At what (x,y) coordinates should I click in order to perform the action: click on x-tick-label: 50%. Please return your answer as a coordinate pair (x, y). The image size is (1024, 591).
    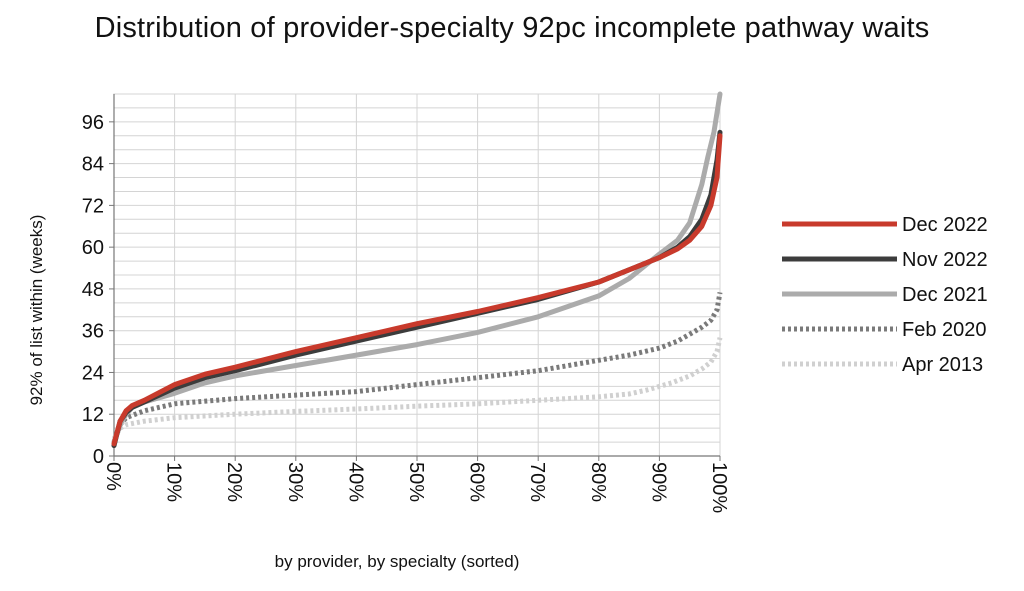
    Looking at the image, I should click on (416, 482).